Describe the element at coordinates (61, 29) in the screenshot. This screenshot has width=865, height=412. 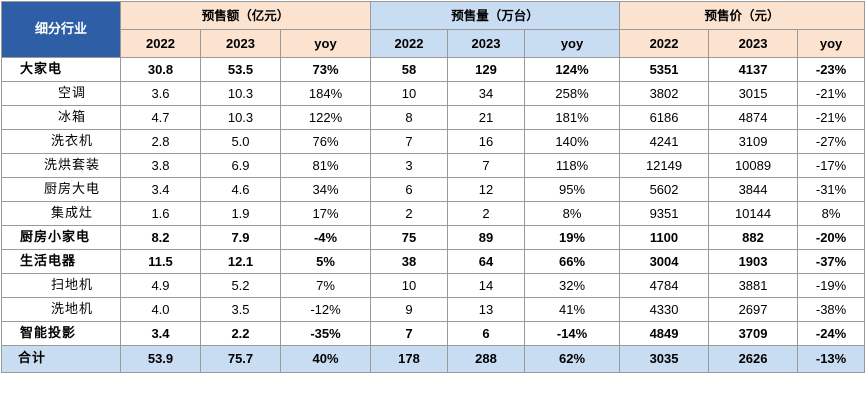
I see `corner-header: 细分行业` at that location.